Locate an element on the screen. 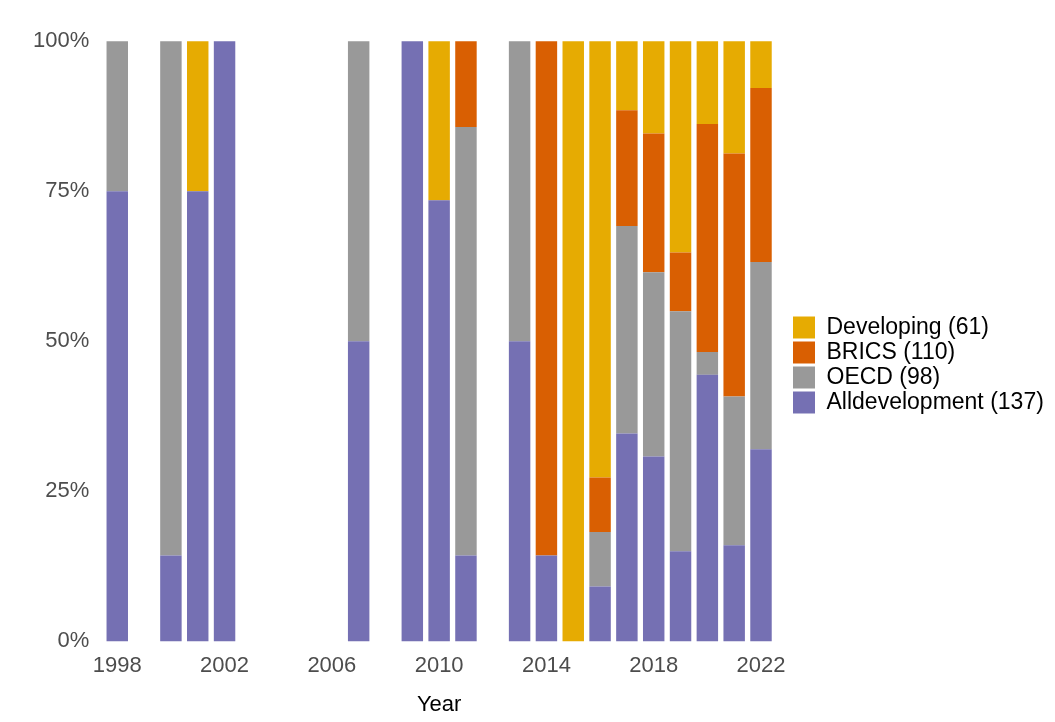 The height and width of the screenshot is (722, 1055). y-tick-label: 100% is located at coordinates (61, 40).